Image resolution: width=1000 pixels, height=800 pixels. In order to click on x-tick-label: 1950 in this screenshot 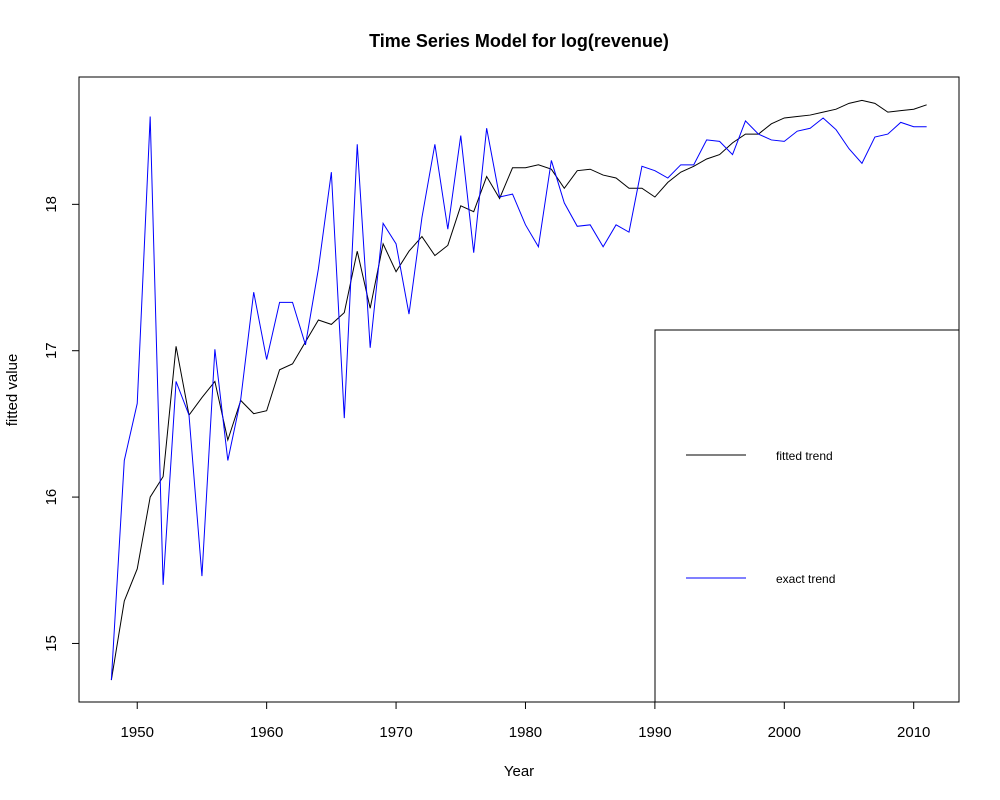, I will do `click(137, 732)`.